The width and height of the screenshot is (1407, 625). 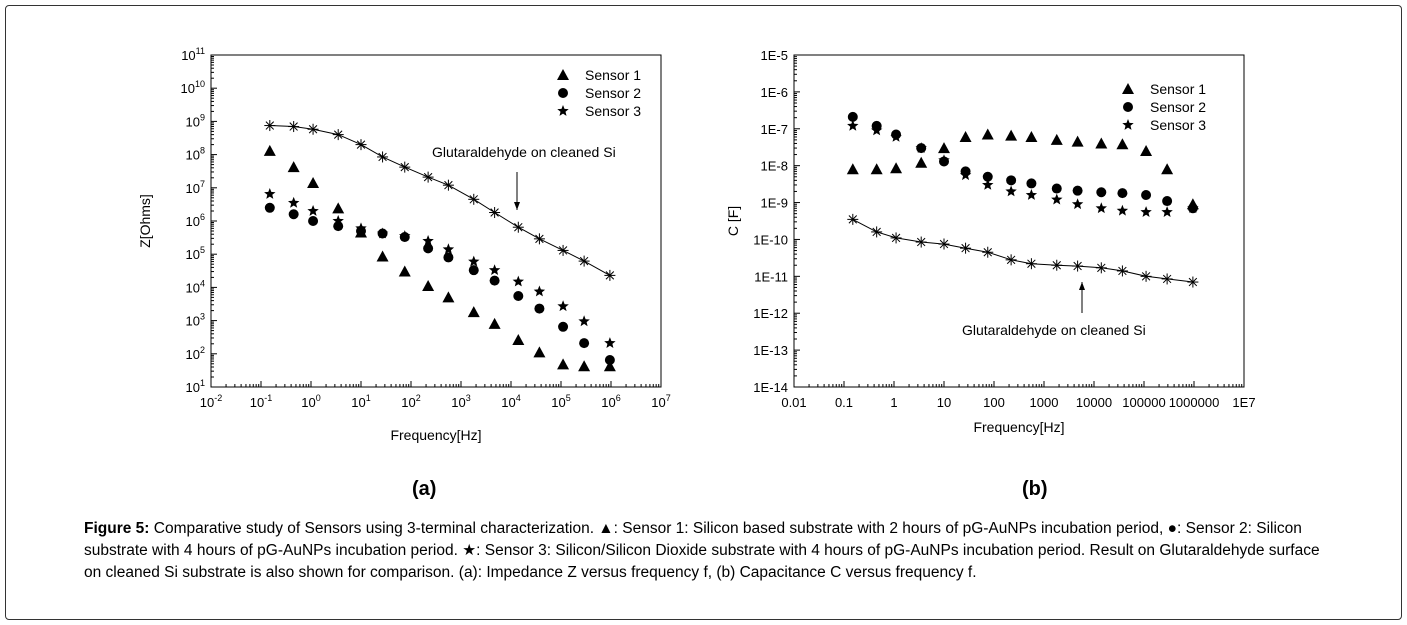 I want to click on legend: Sensor 1 Sensor 2 Sensor 3, so click(x=1164, y=107).